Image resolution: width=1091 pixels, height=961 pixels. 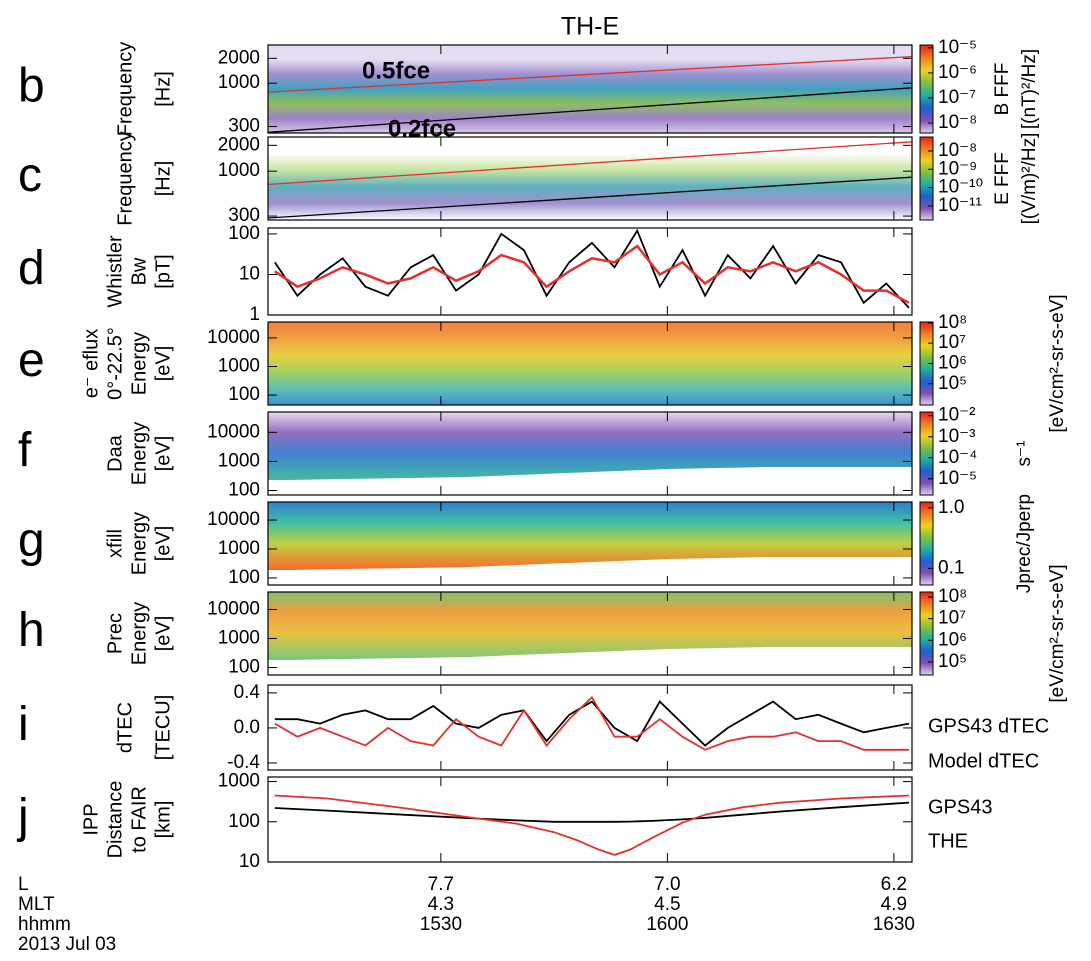 I want to click on date-label: 2013 Jul 03, so click(x=67, y=944).